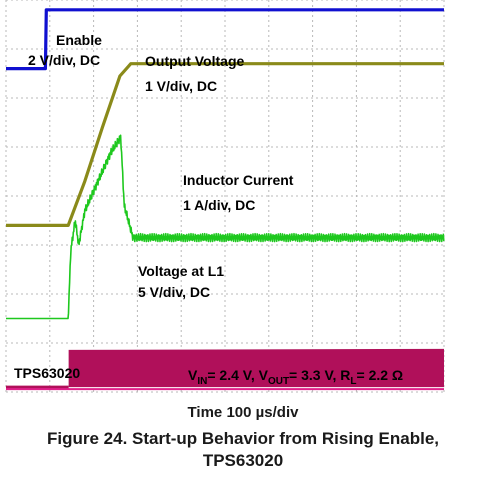 The height and width of the screenshot is (480, 486). What do you see at coordinates (174, 292) in the screenshot?
I see `voltage-l1-scale: 5 V/div, DC` at bounding box center [174, 292].